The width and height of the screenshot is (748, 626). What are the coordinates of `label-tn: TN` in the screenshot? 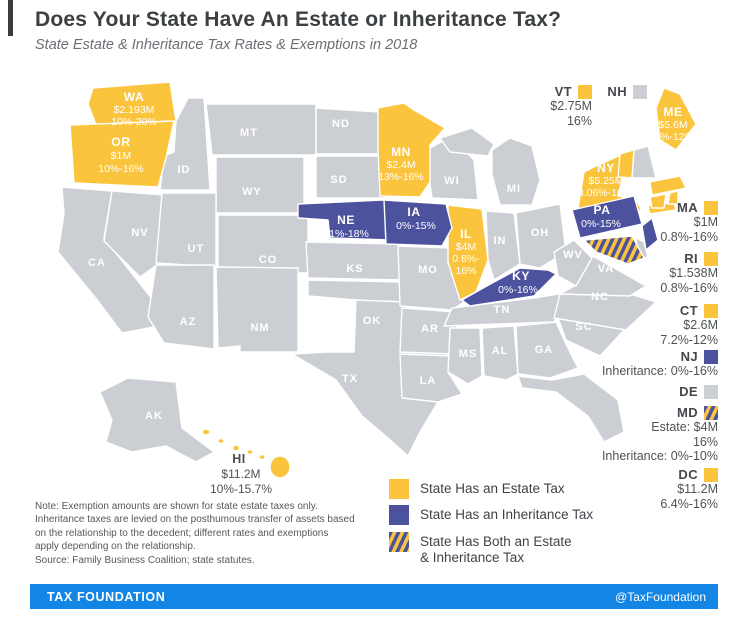 It's located at (502, 310).